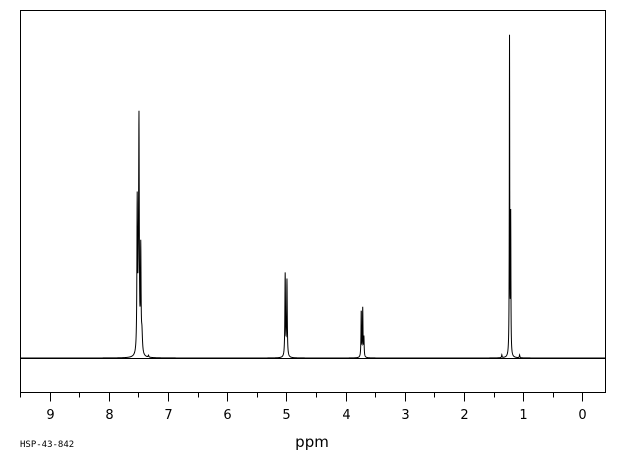 This screenshot has height=455, width=620. Describe the element at coordinates (47, 445) in the screenshot. I see `spectrum-code-label: HSP-43-842` at that location.